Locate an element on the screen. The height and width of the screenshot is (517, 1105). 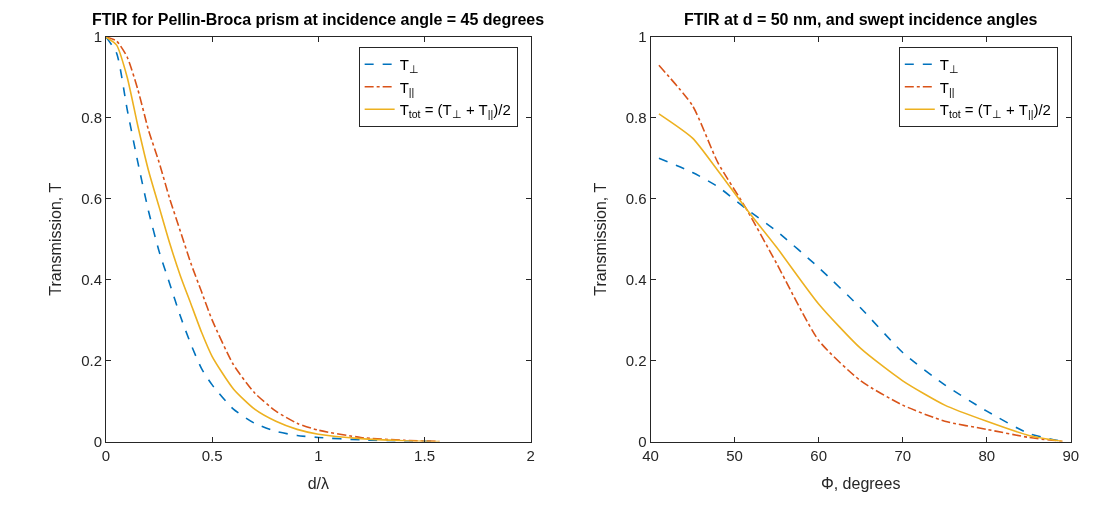
chart-title: FTIR at d = 50 nm, and swept incidence angles is located at coordinates (861, 19).